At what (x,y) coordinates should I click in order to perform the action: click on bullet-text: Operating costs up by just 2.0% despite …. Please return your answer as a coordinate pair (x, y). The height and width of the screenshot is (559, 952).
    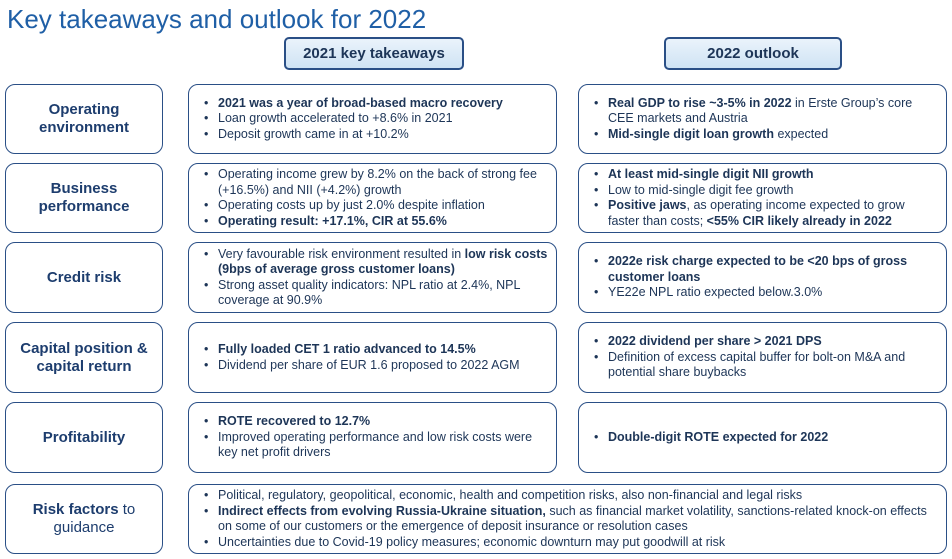
    Looking at the image, I should click on (351, 205).